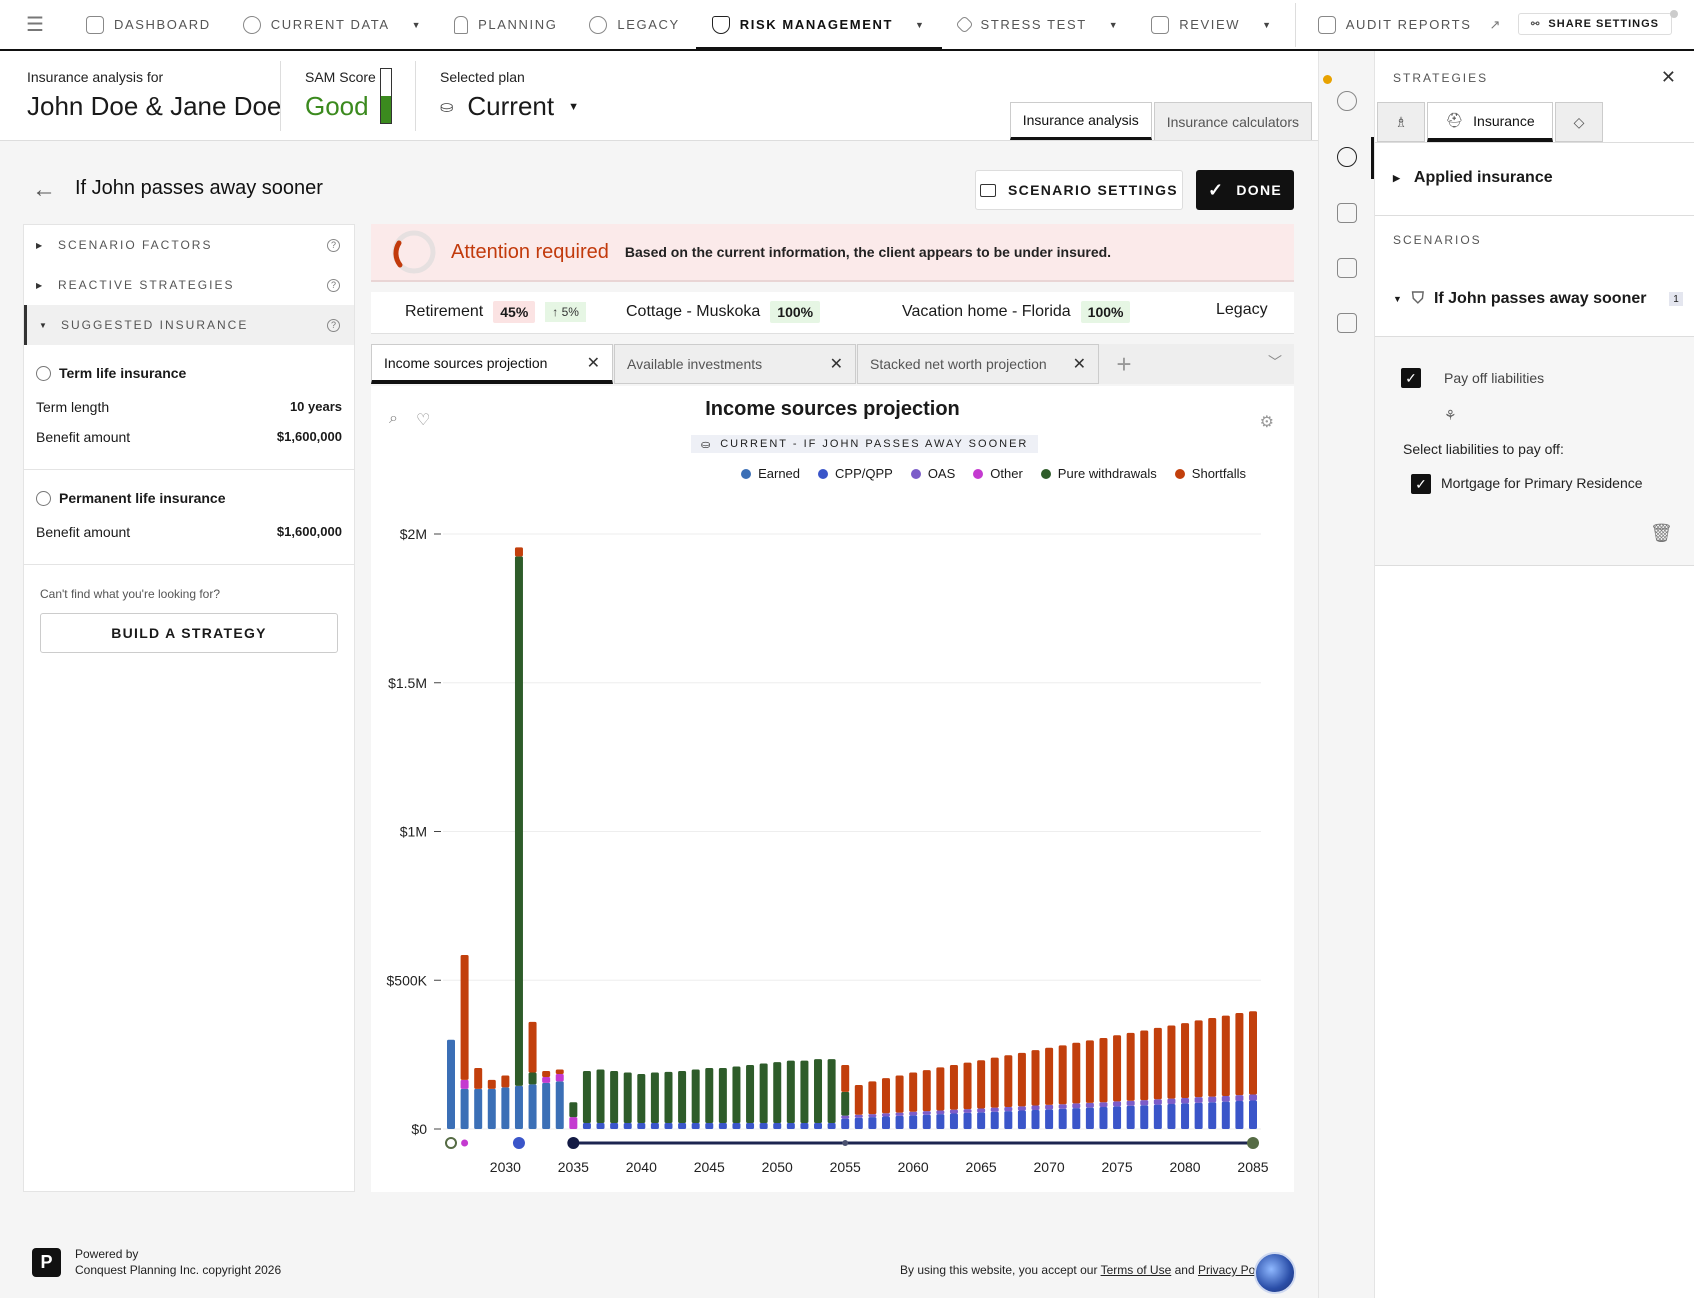  I want to click on legend-item: Other, so click(998, 473).